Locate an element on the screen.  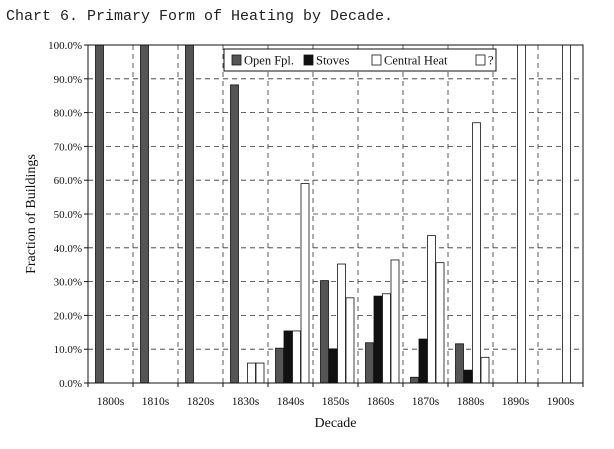
x-tick-label: 1880s is located at coordinates (471, 402).